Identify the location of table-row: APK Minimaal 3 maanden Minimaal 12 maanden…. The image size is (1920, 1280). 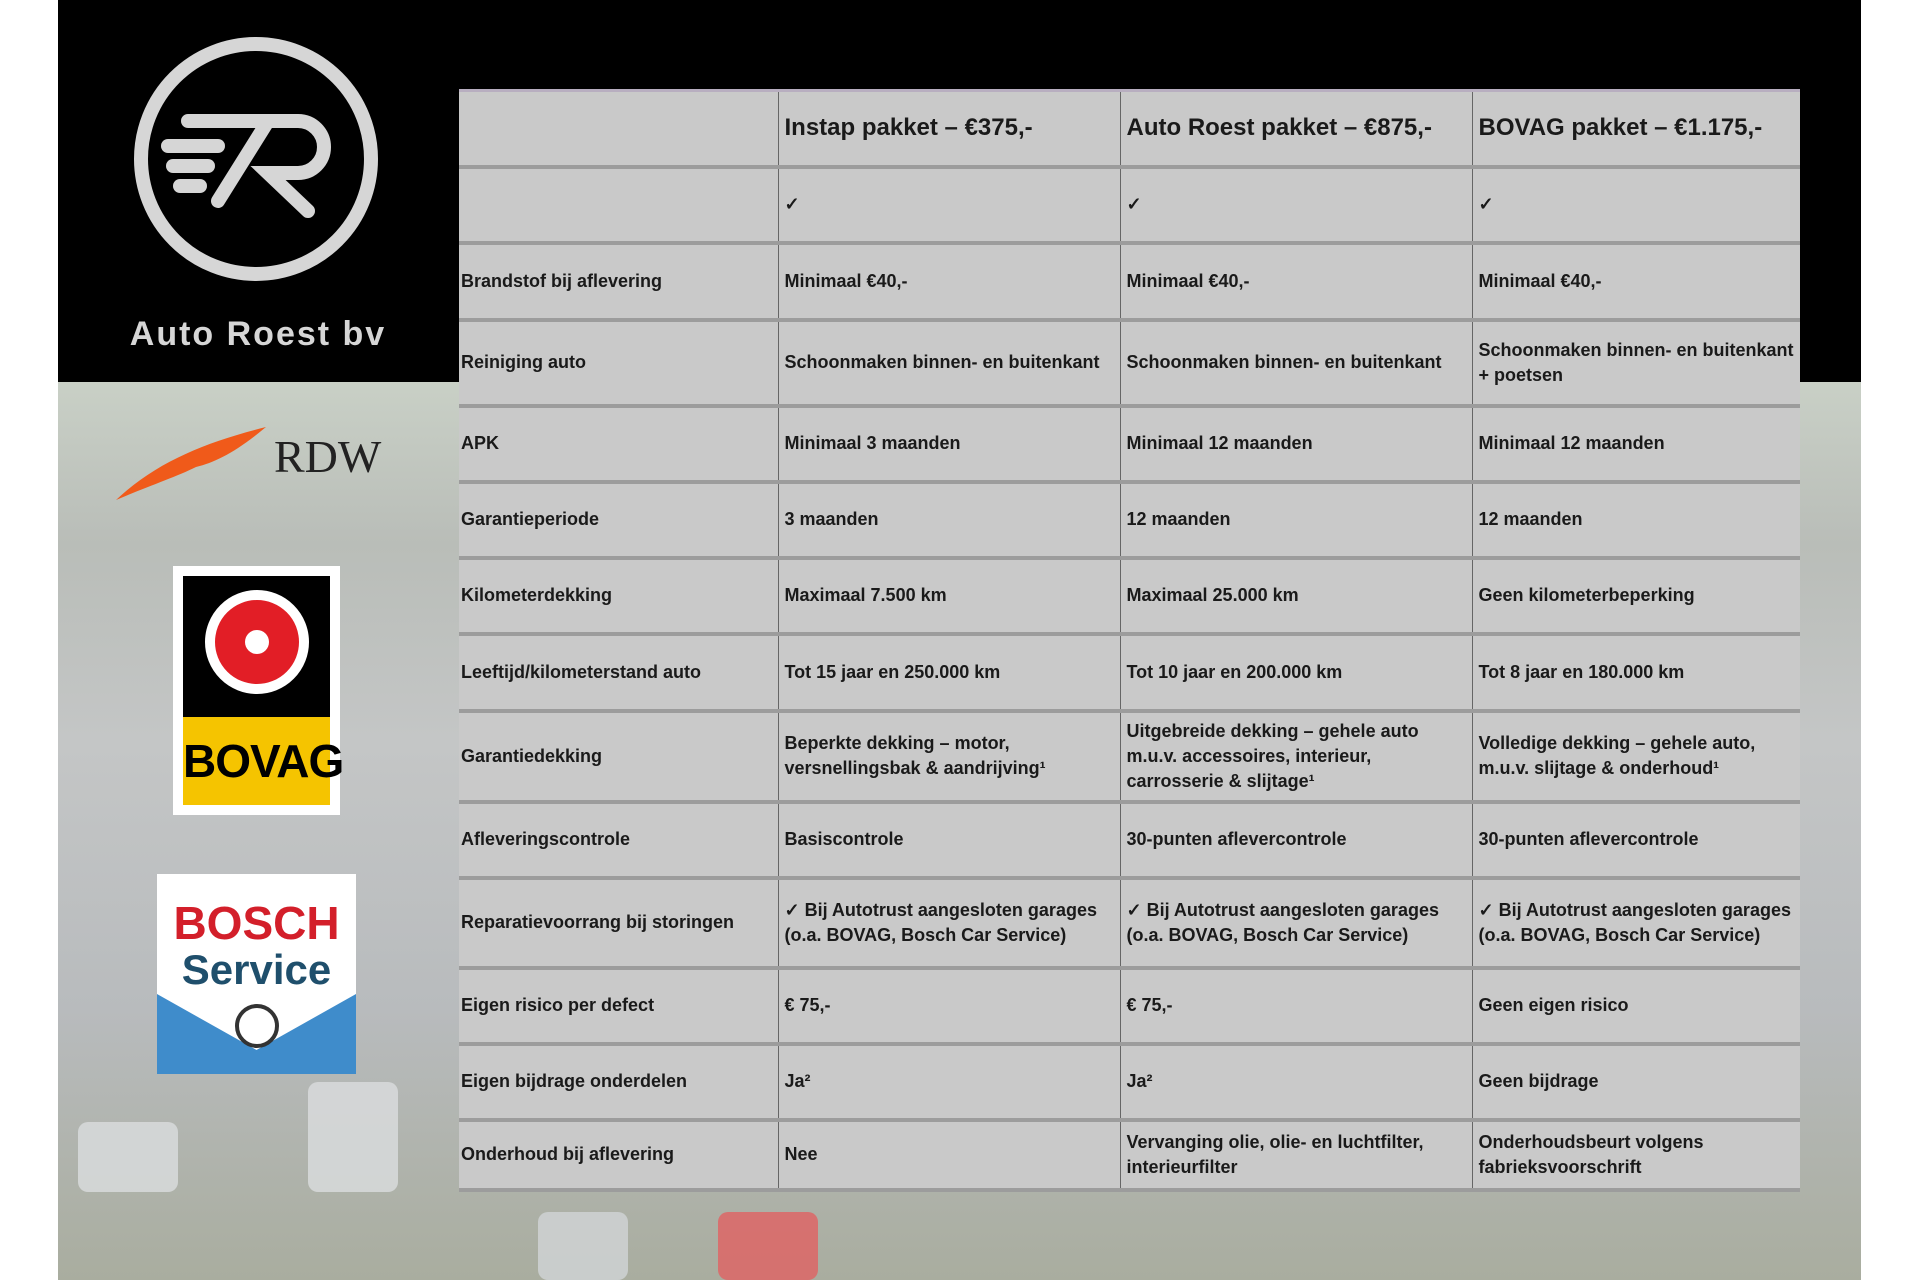
(1129, 444).